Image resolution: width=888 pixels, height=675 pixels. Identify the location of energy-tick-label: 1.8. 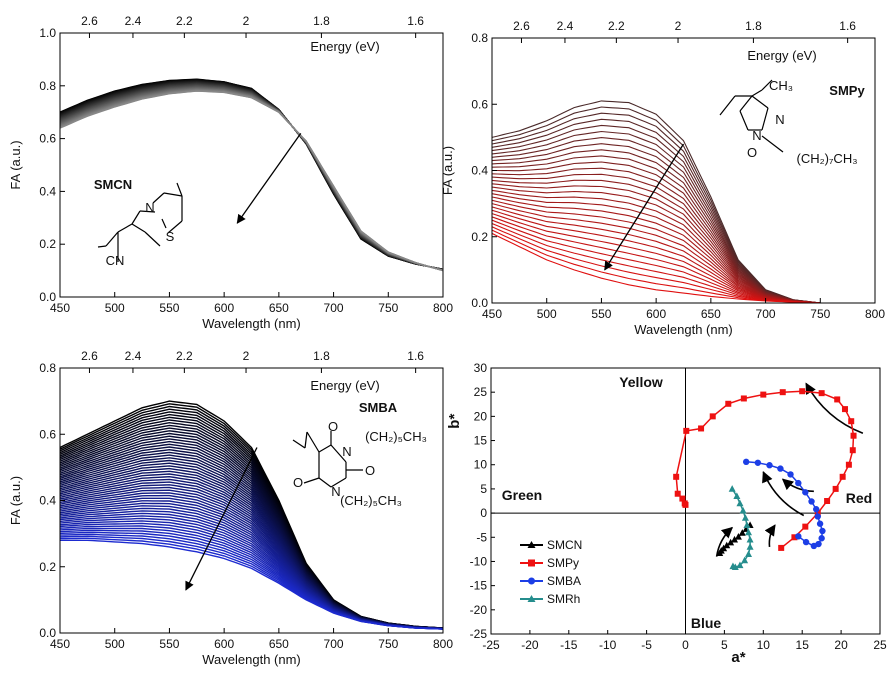
(753, 26).